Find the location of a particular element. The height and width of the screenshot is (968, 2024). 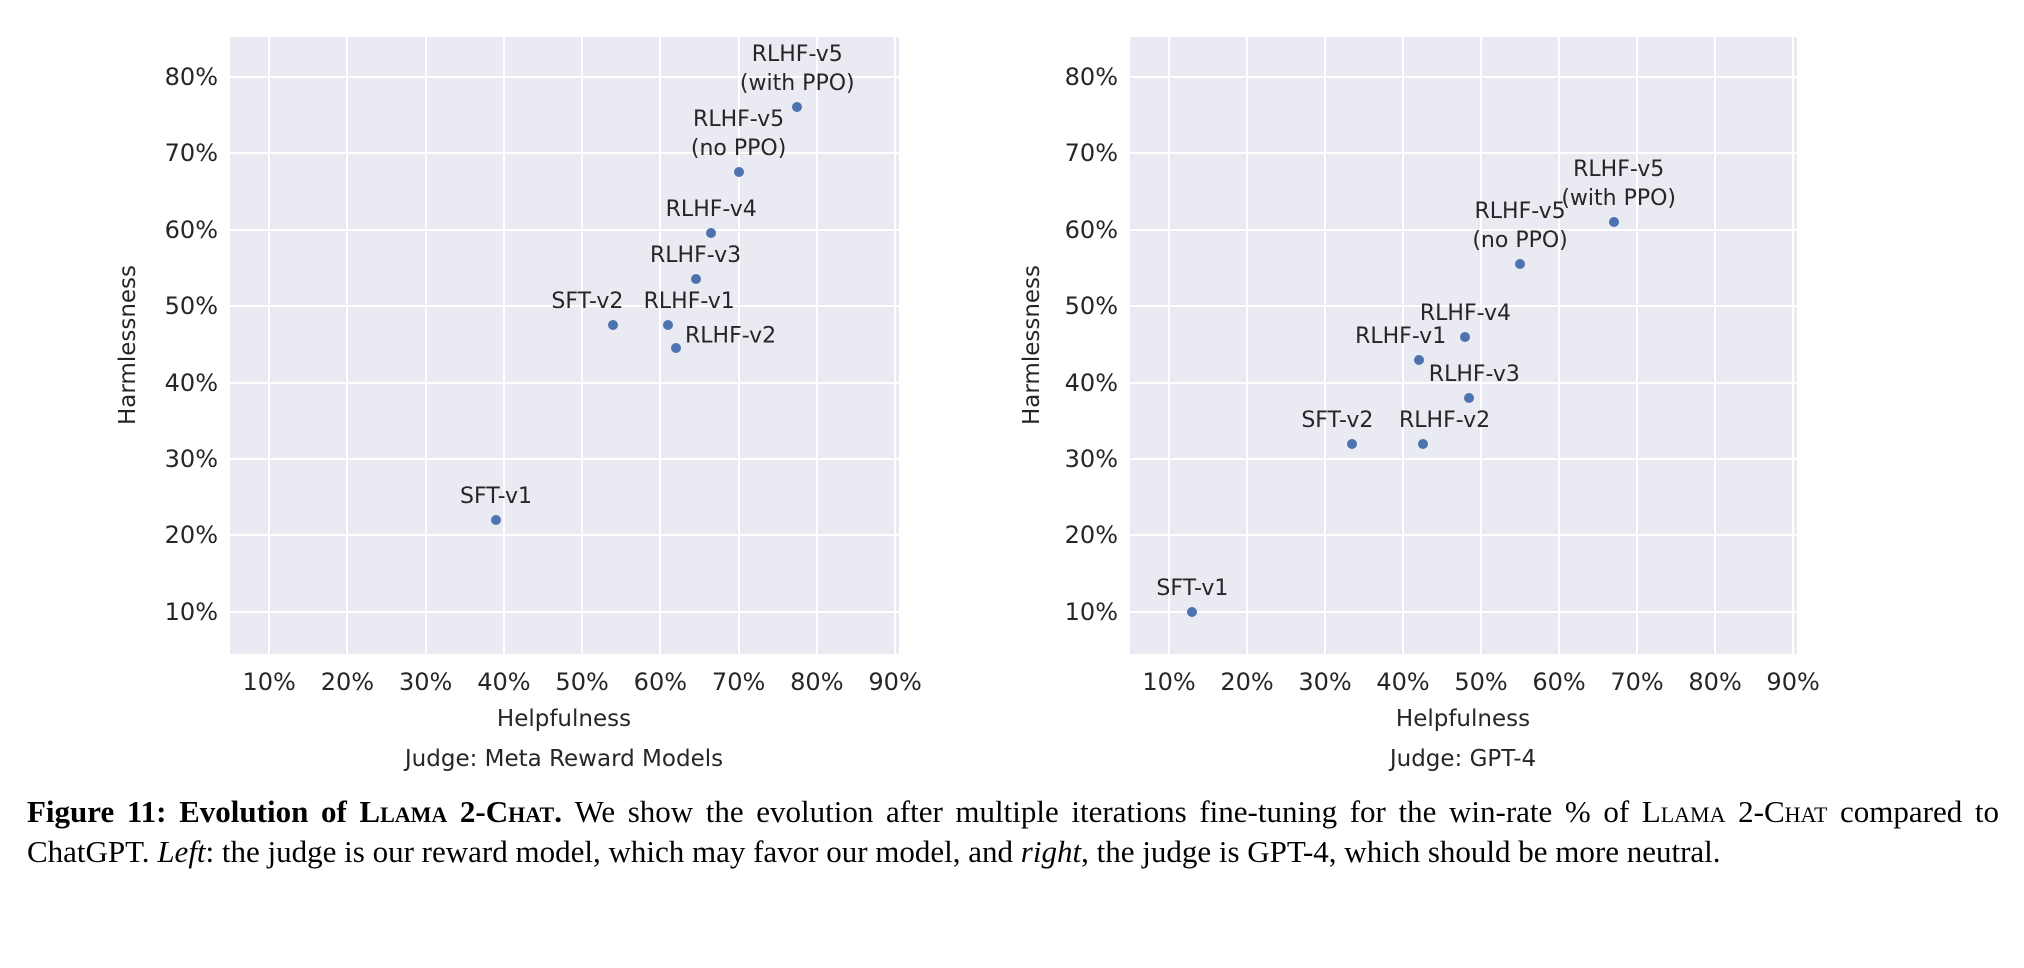

x-tick-label: 20% is located at coordinates (347, 682).